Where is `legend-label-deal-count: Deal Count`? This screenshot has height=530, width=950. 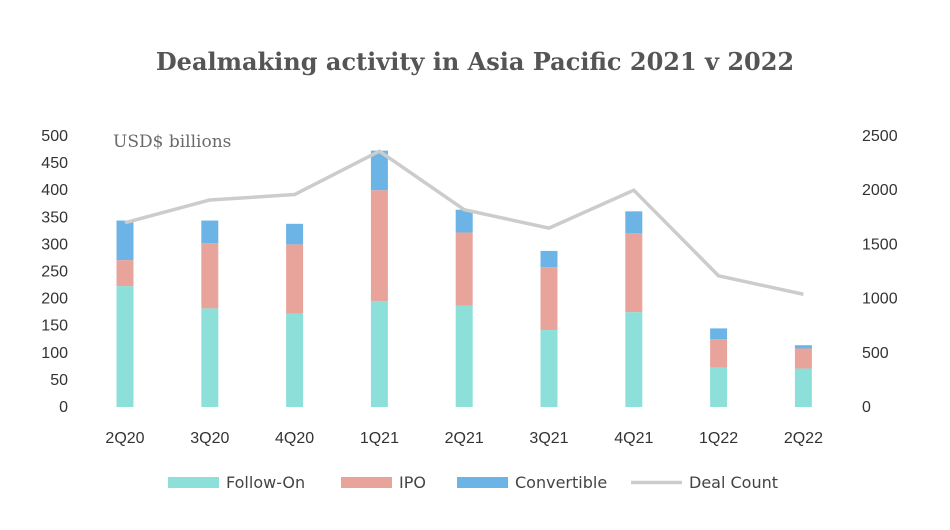 legend-label-deal-count: Deal Count is located at coordinates (733, 482).